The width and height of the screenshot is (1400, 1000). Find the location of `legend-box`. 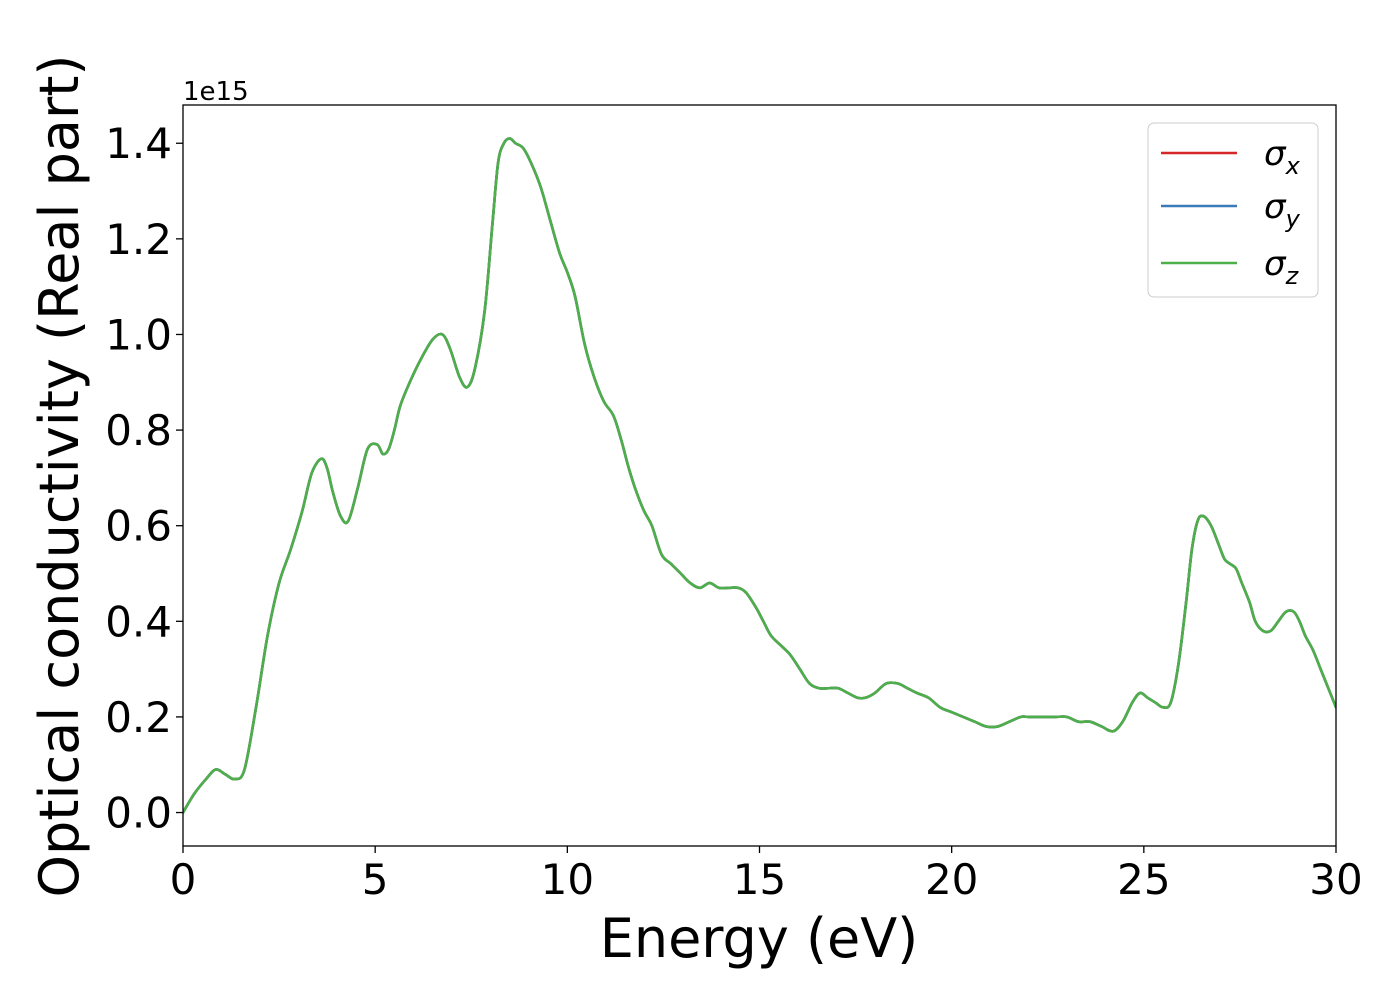

legend-box is located at coordinates (1233, 210).